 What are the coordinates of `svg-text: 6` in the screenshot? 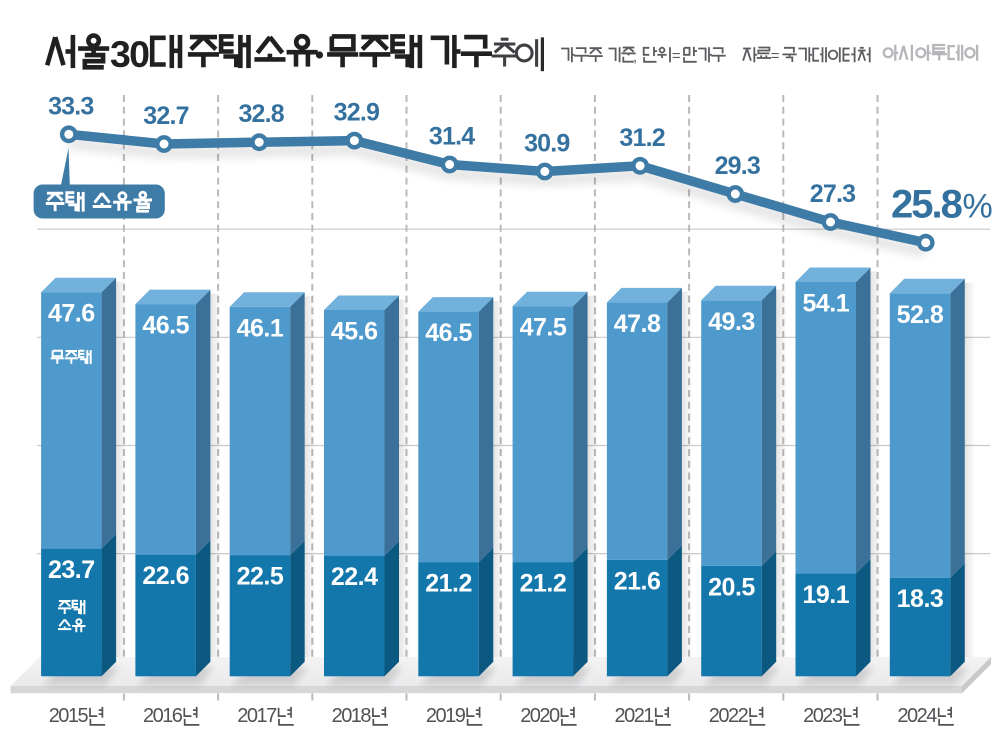 It's located at (177, 716).